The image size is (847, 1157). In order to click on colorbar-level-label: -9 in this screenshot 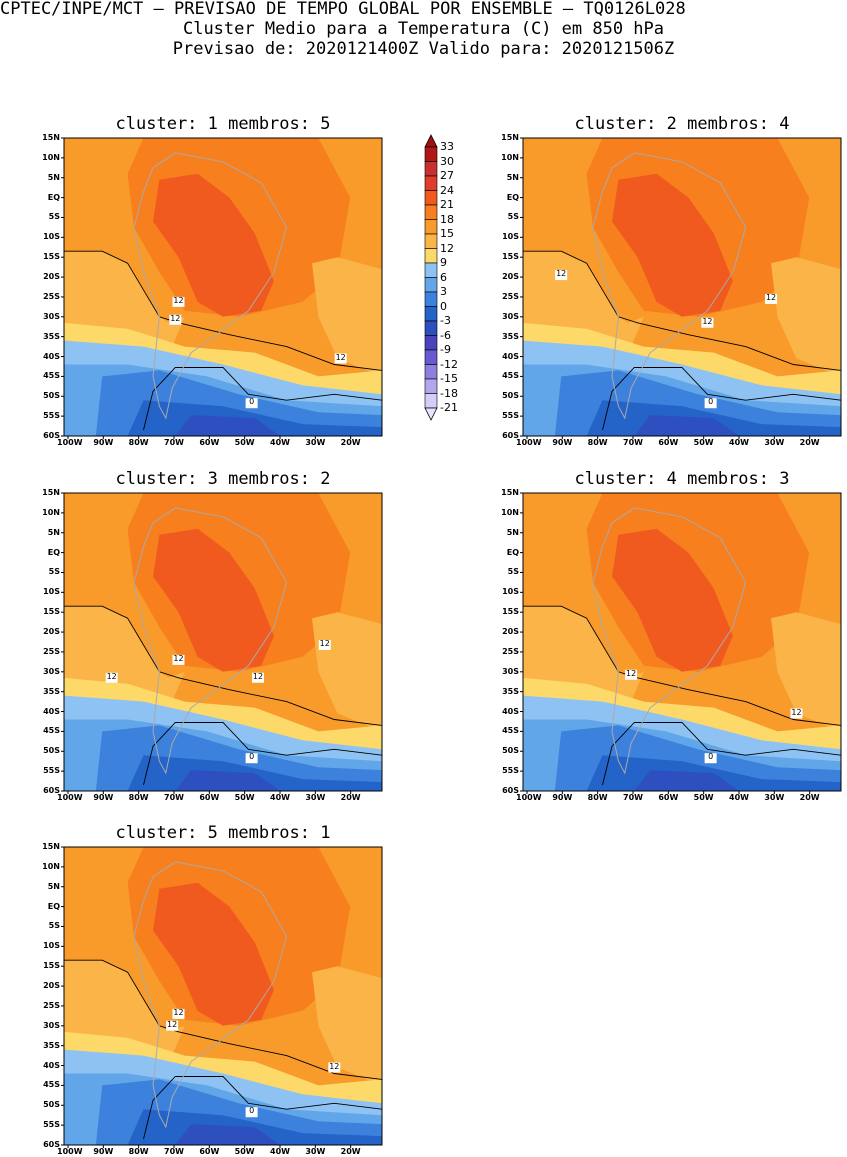, I will do `click(445, 349)`.